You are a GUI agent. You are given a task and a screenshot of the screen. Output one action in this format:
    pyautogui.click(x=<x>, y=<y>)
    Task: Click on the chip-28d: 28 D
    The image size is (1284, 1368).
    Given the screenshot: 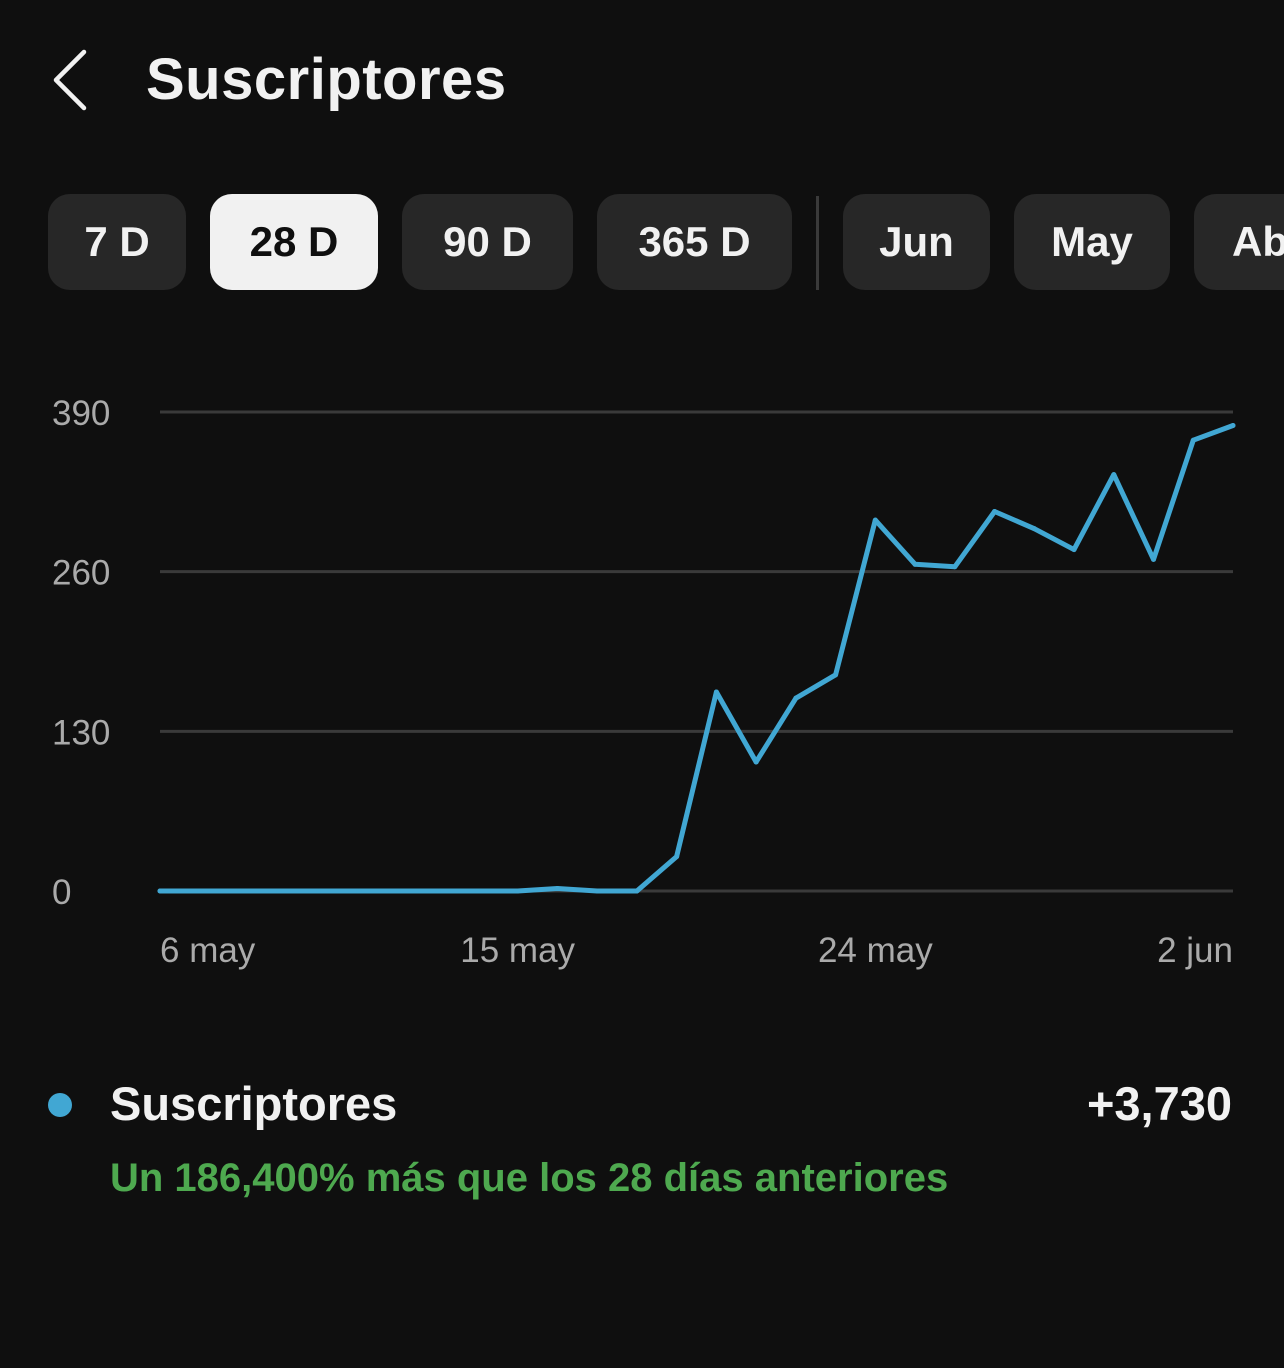 What is the action you would take?
    pyautogui.click(x=294, y=242)
    